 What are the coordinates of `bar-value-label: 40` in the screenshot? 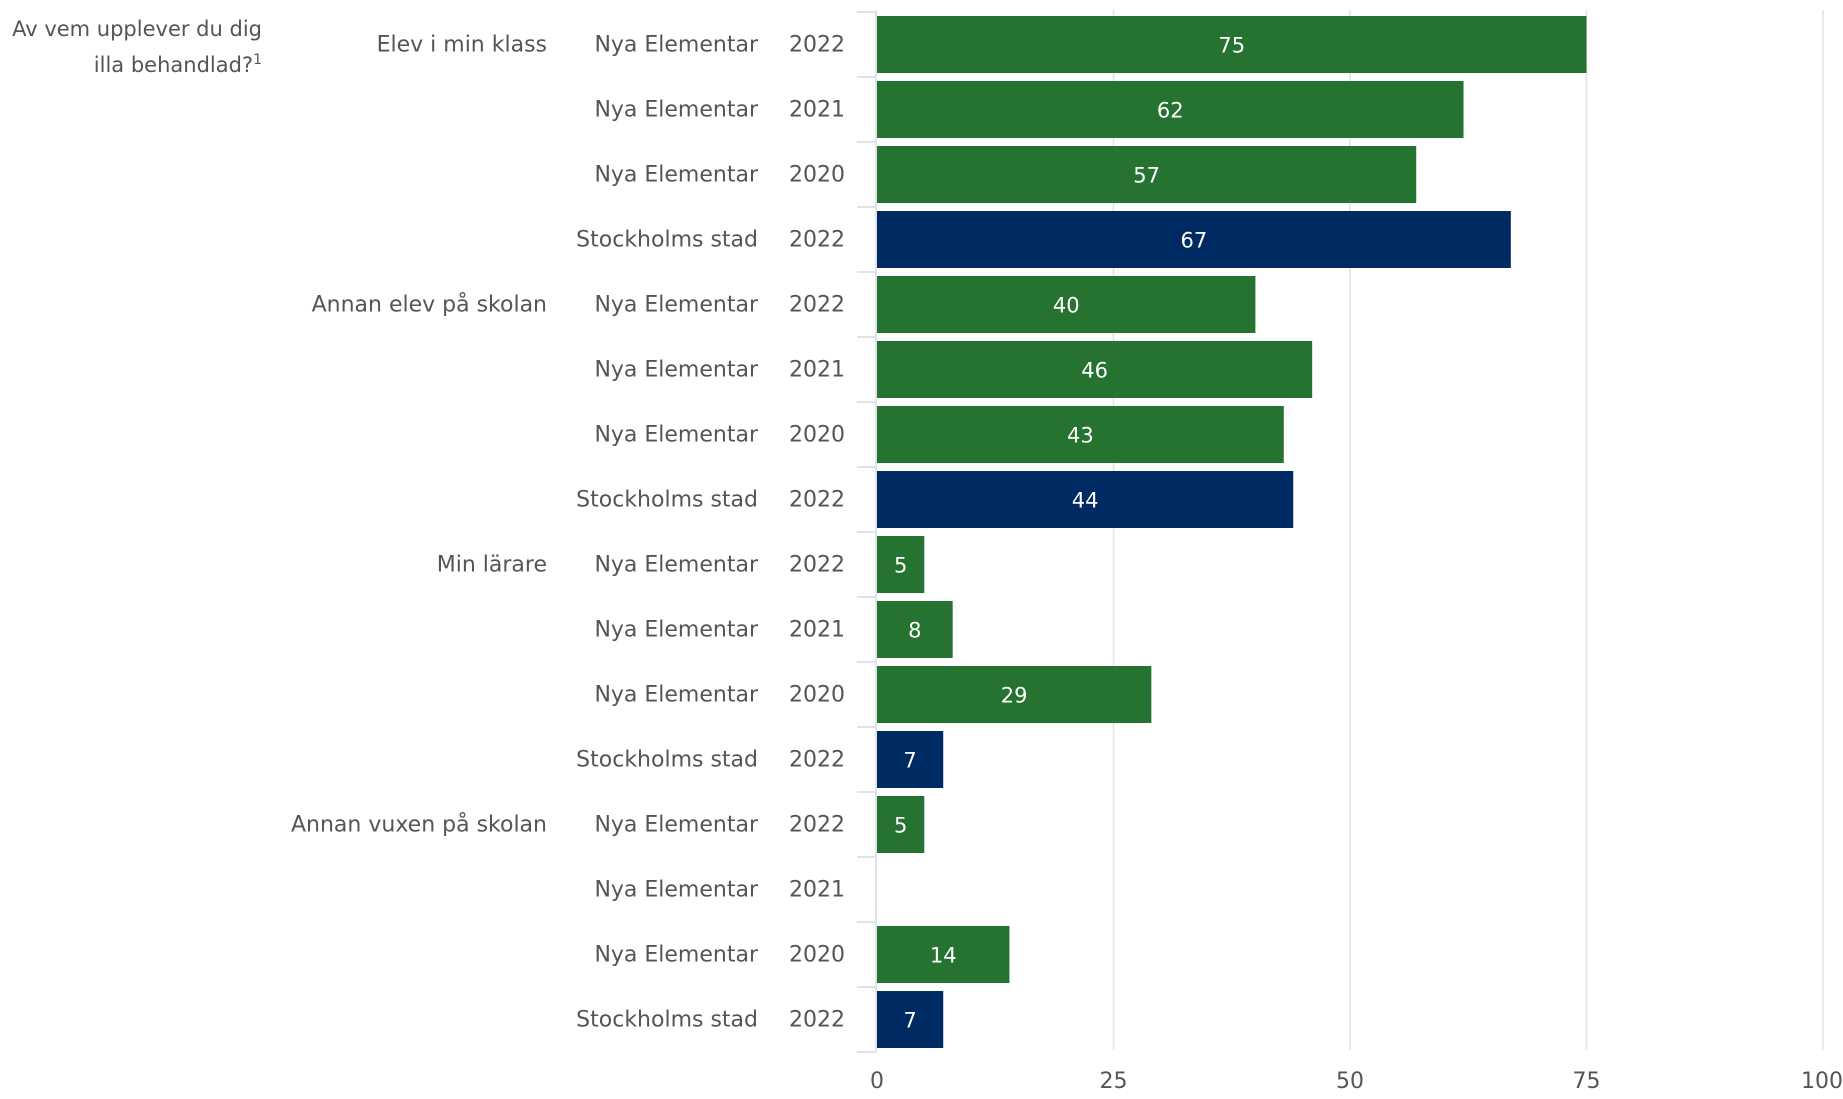 It's located at (1066, 306).